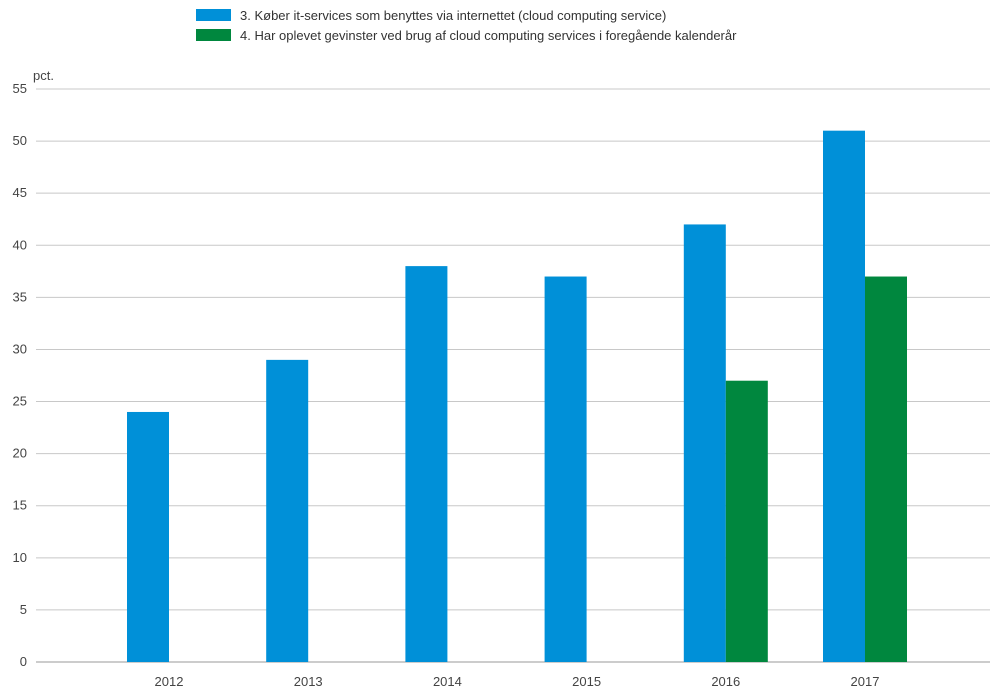  I want to click on x-tick-label-2017: 2017, so click(865, 681).